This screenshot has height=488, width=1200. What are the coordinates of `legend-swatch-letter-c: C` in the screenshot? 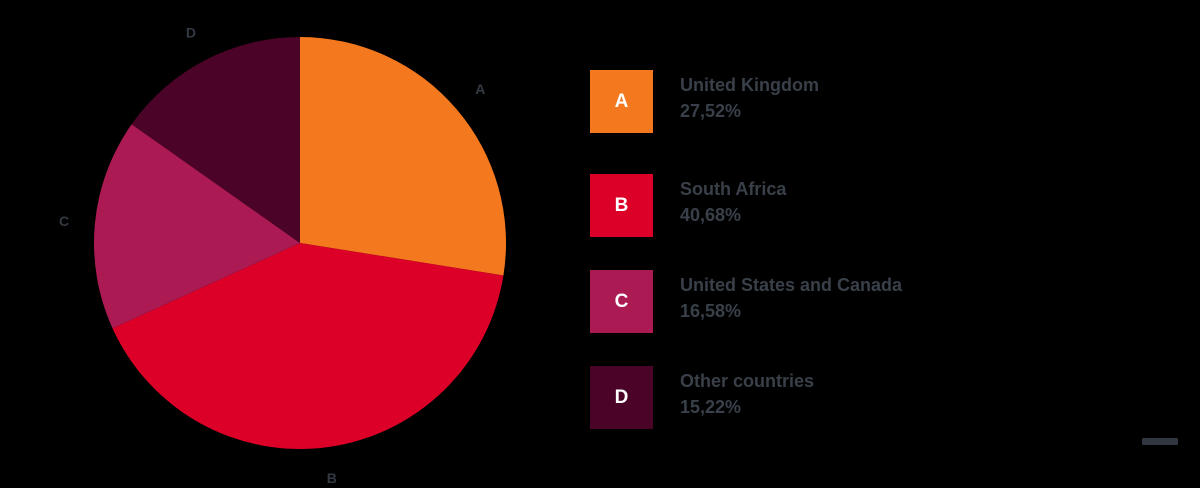 It's located at (621, 301).